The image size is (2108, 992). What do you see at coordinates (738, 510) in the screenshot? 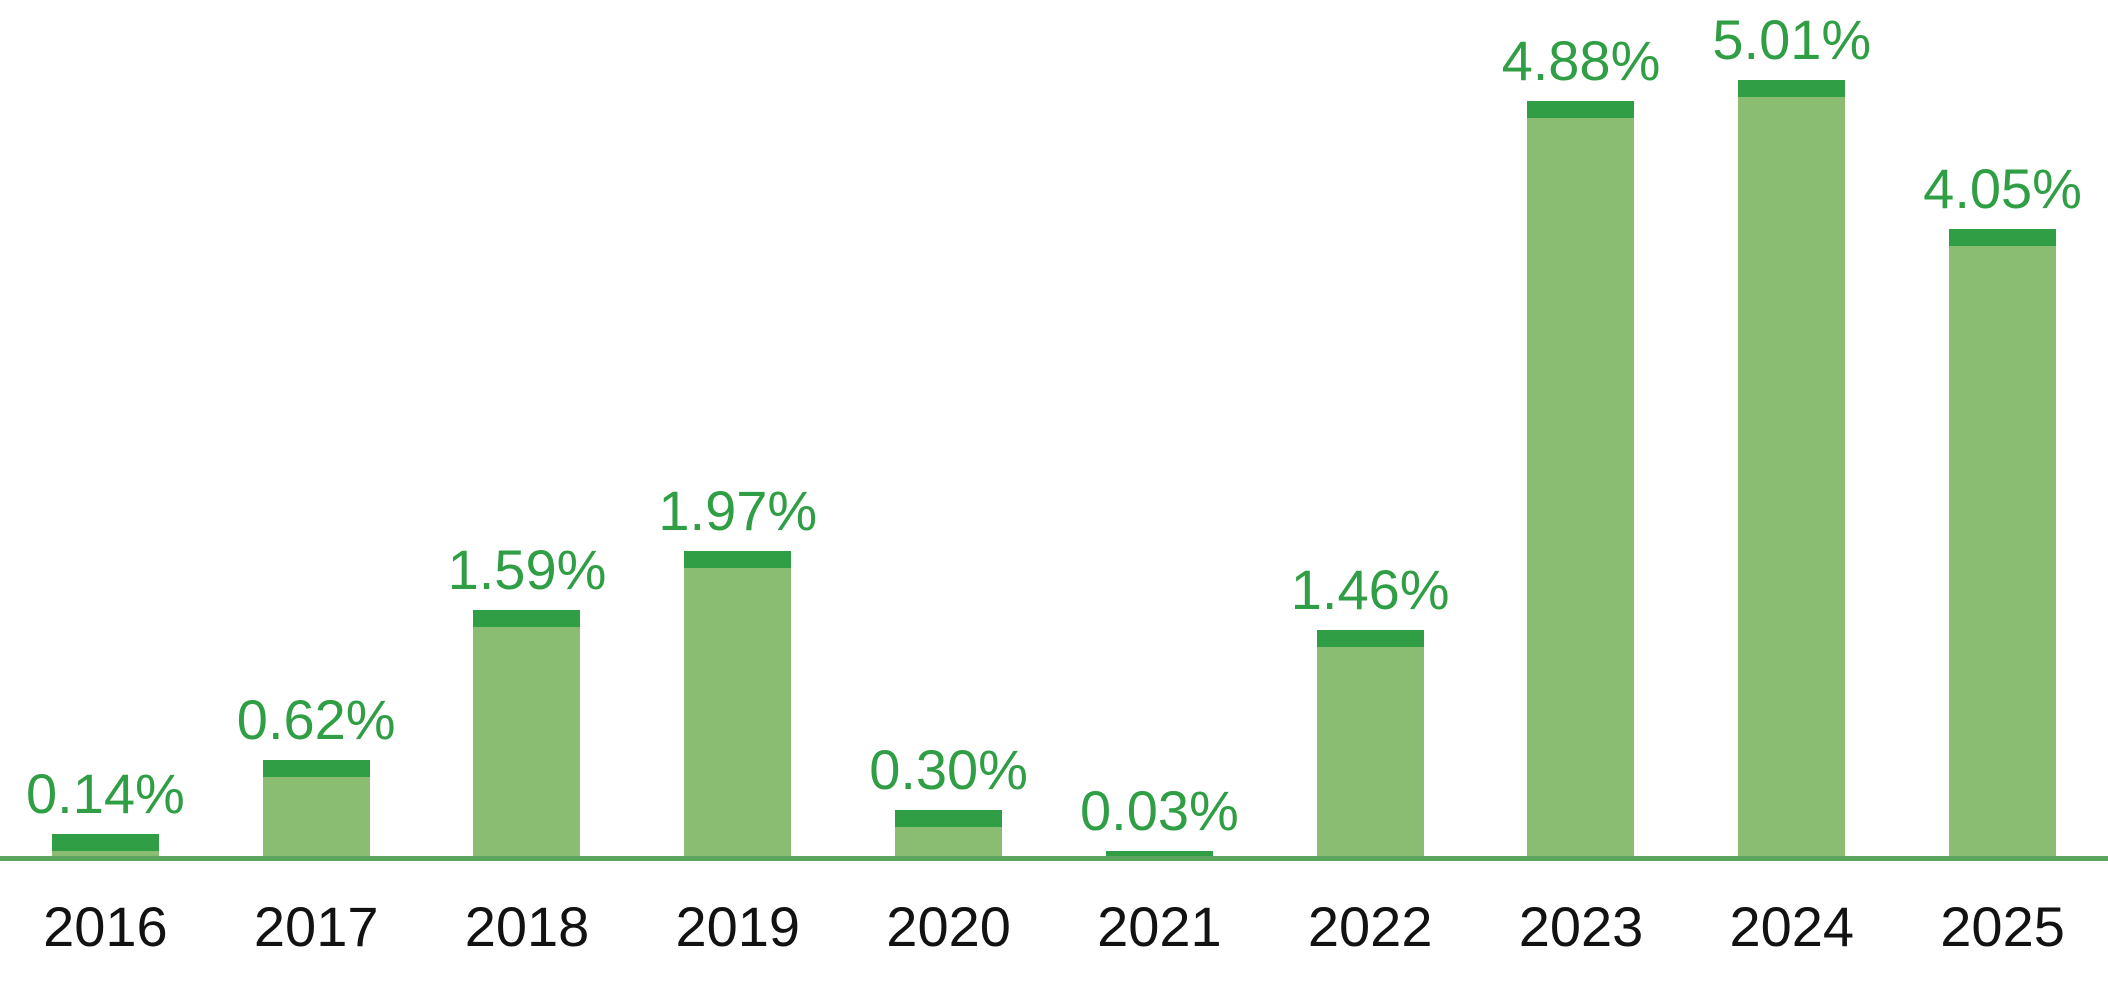
I see `value-label: 1.97%` at bounding box center [738, 510].